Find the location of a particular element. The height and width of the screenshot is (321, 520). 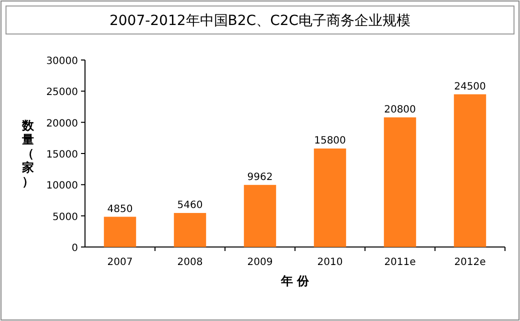

x-tick-label: 2012e is located at coordinates (470, 262).